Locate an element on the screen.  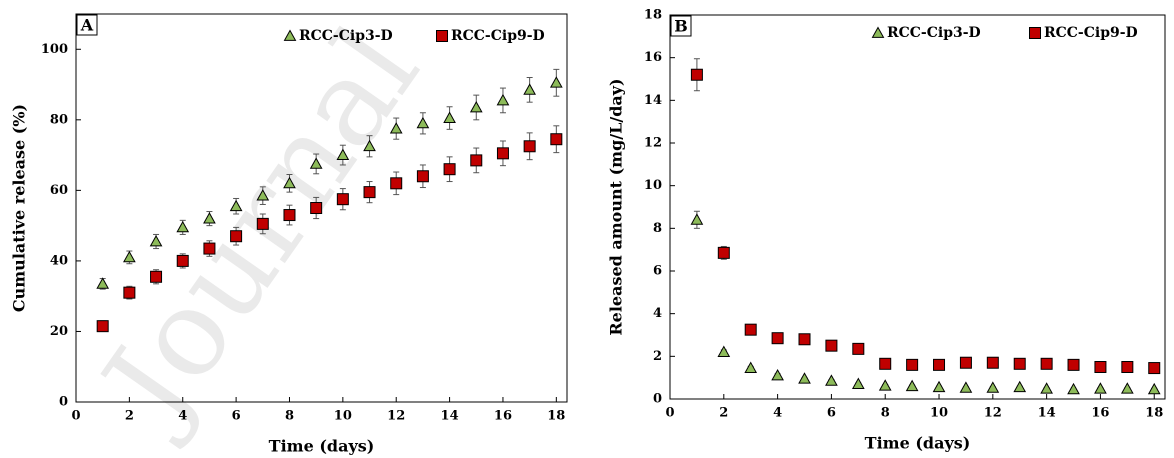
y-tick-label: 14 is located at coordinates (653, 100).